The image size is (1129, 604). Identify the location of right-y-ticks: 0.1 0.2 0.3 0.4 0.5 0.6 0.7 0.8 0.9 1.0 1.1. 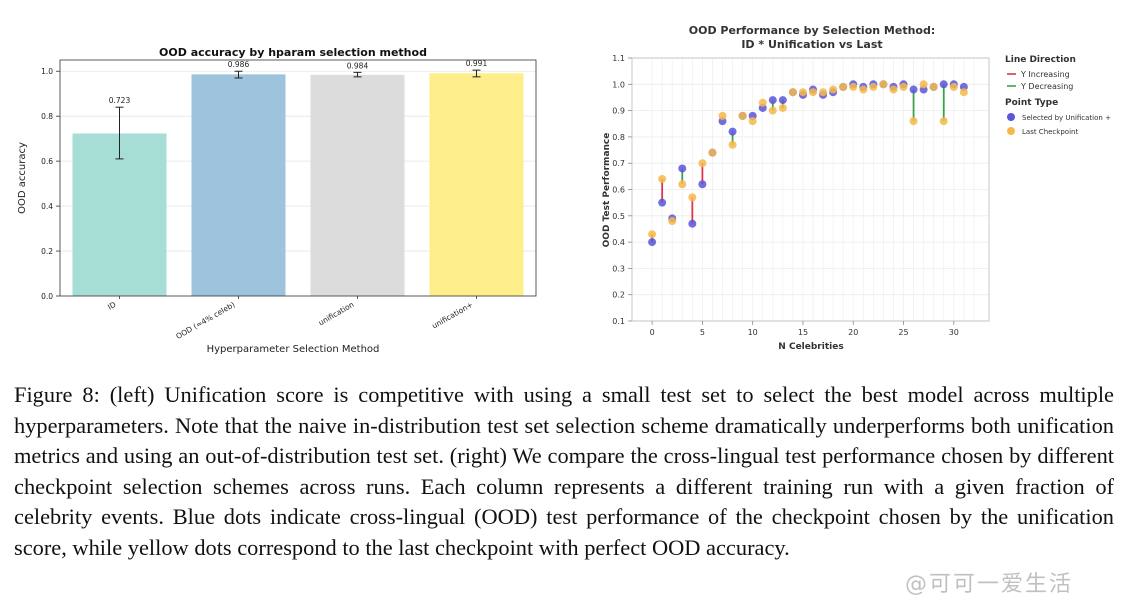
(622, 190).